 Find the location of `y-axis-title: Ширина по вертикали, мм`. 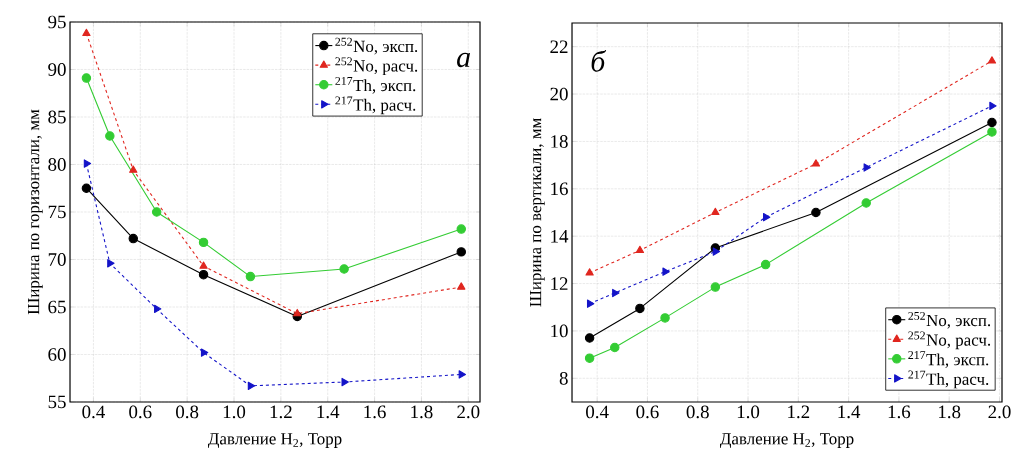

y-axis-title: Ширина по вертикали, мм is located at coordinates (537, 212).